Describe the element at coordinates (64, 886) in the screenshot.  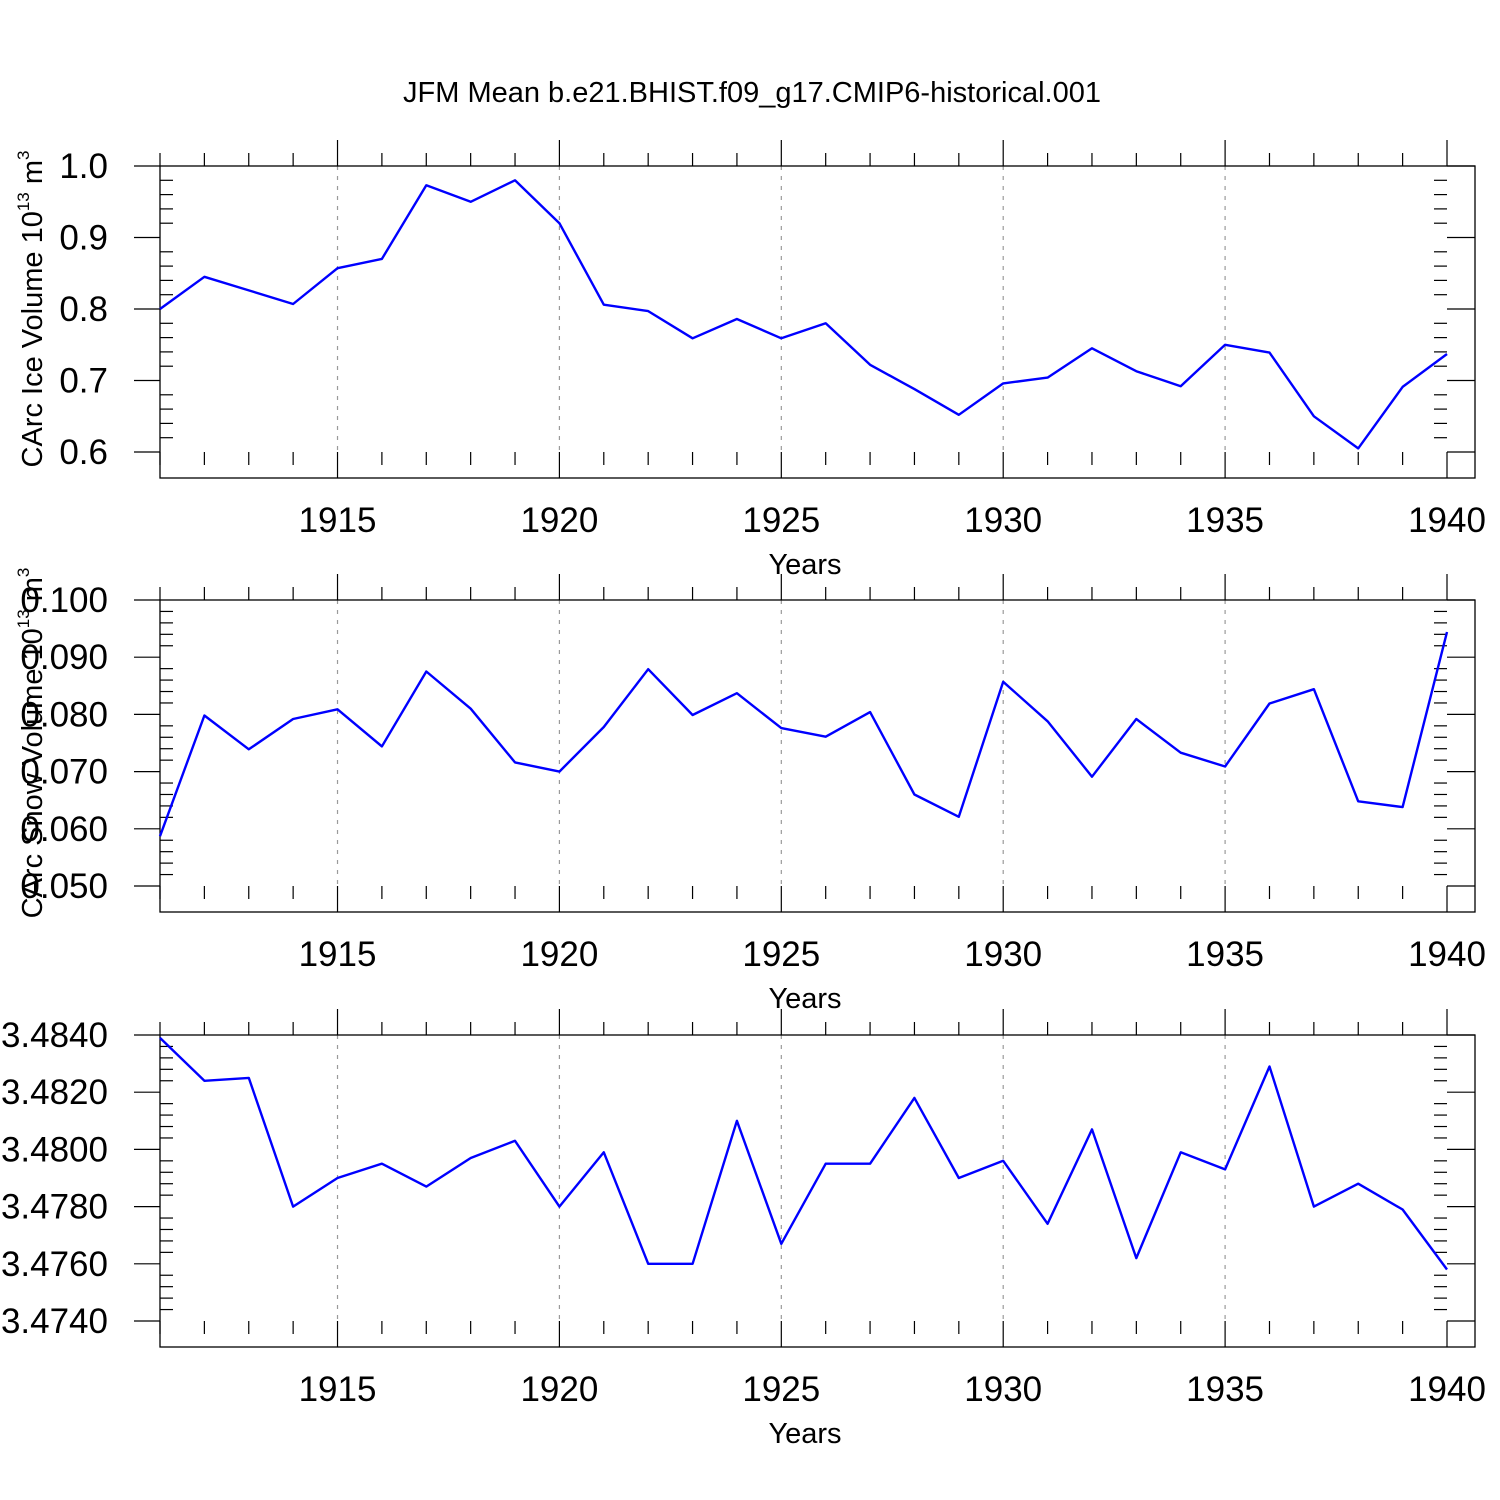
I see `y-tick-label: 0.050` at that location.